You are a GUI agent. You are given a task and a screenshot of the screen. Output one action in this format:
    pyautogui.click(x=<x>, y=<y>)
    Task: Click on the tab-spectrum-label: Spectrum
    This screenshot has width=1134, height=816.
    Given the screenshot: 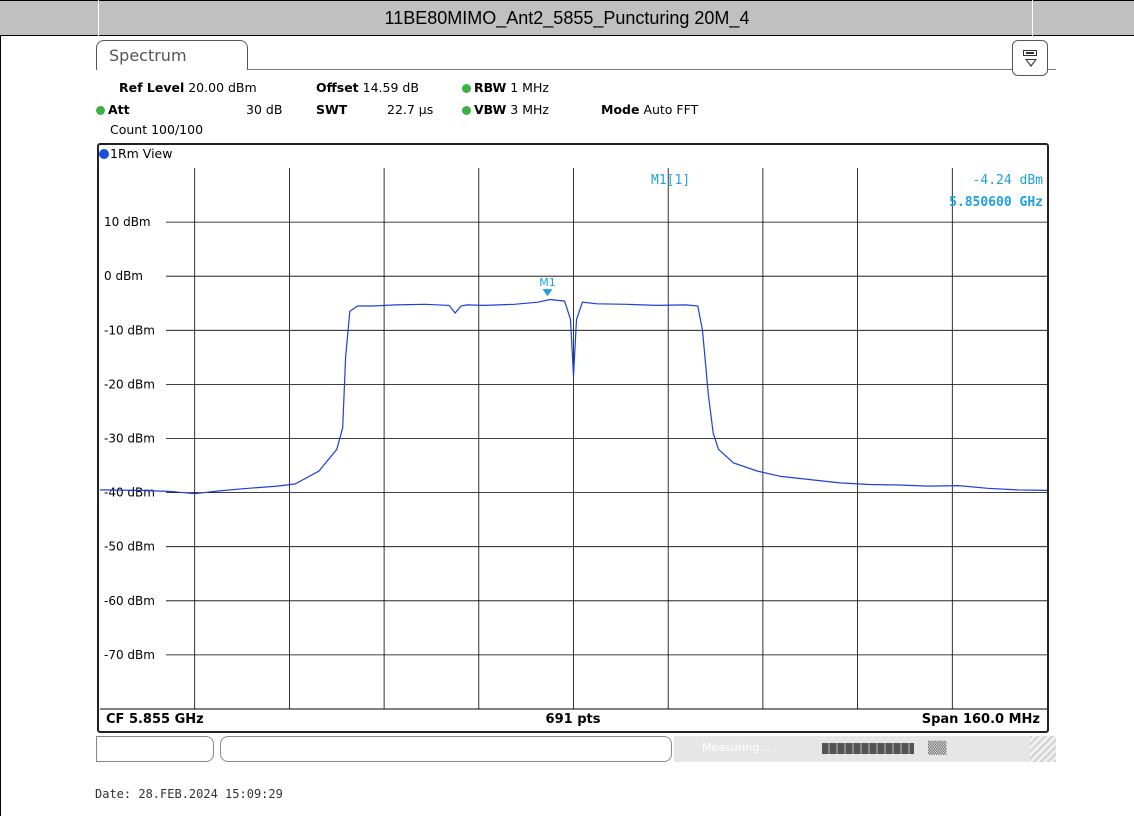 What is the action you would take?
    pyautogui.click(x=148, y=55)
    